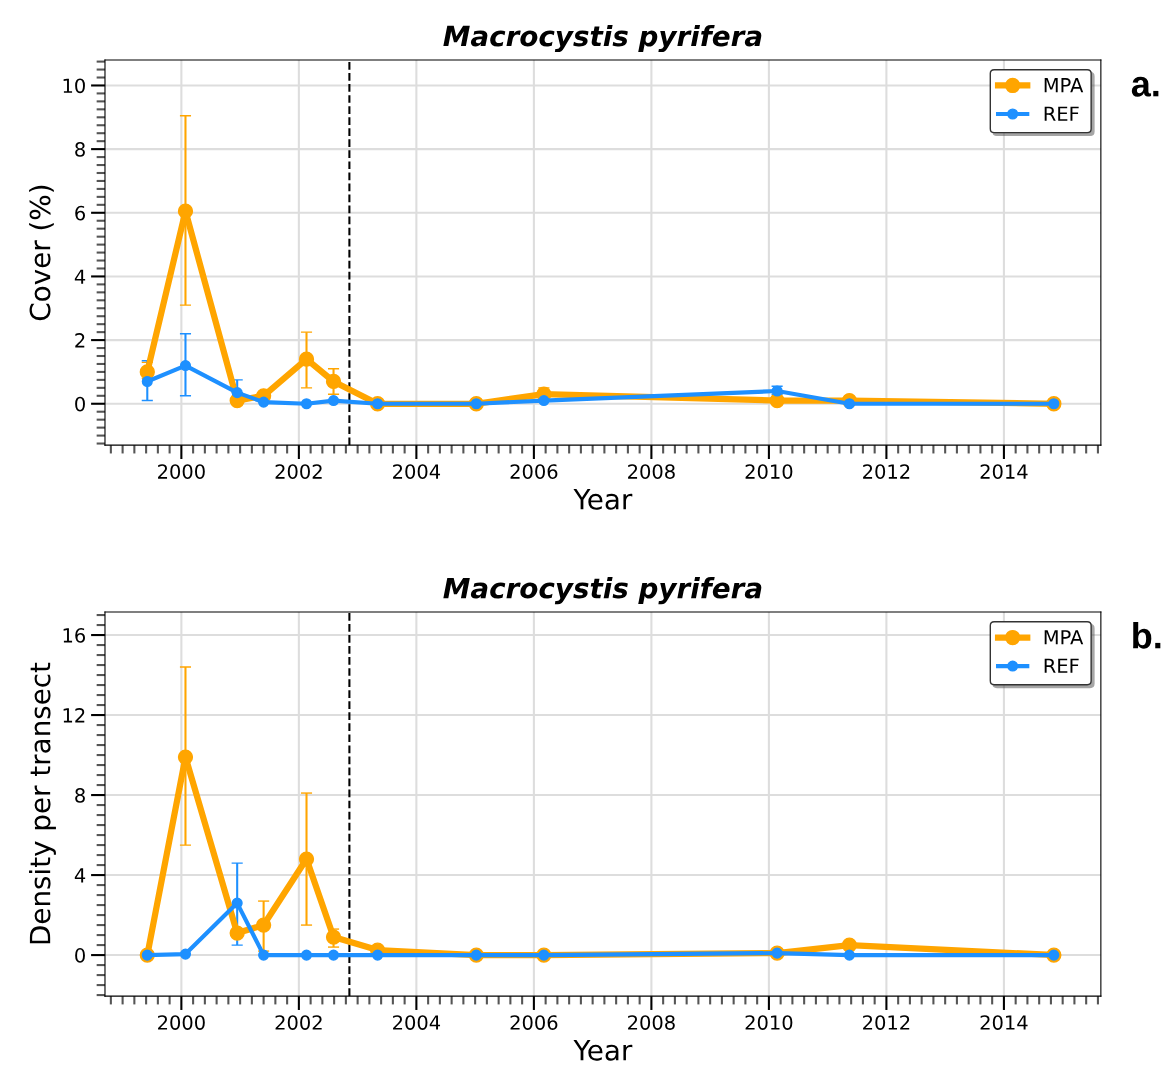  Describe the element at coordinates (74, 715) in the screenshot. I see `y-tick-label: 12` at that location.